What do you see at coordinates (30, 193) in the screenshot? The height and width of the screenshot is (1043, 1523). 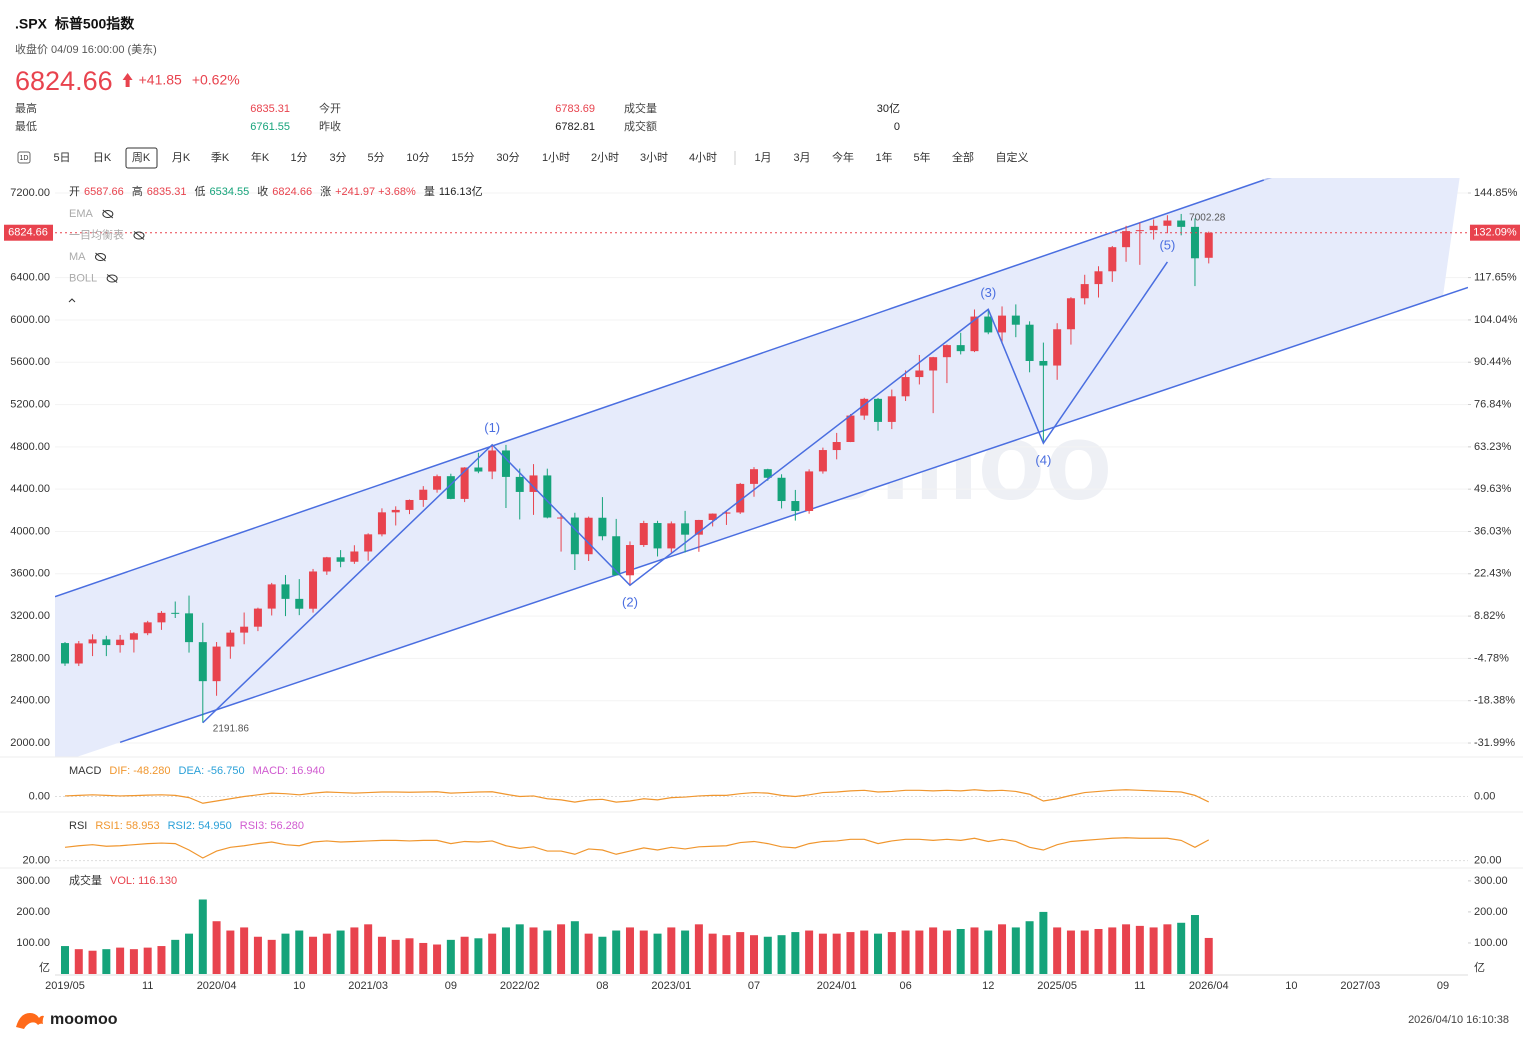 I see `y-tick-label: 7200.00` at bounding box center [30, 193].